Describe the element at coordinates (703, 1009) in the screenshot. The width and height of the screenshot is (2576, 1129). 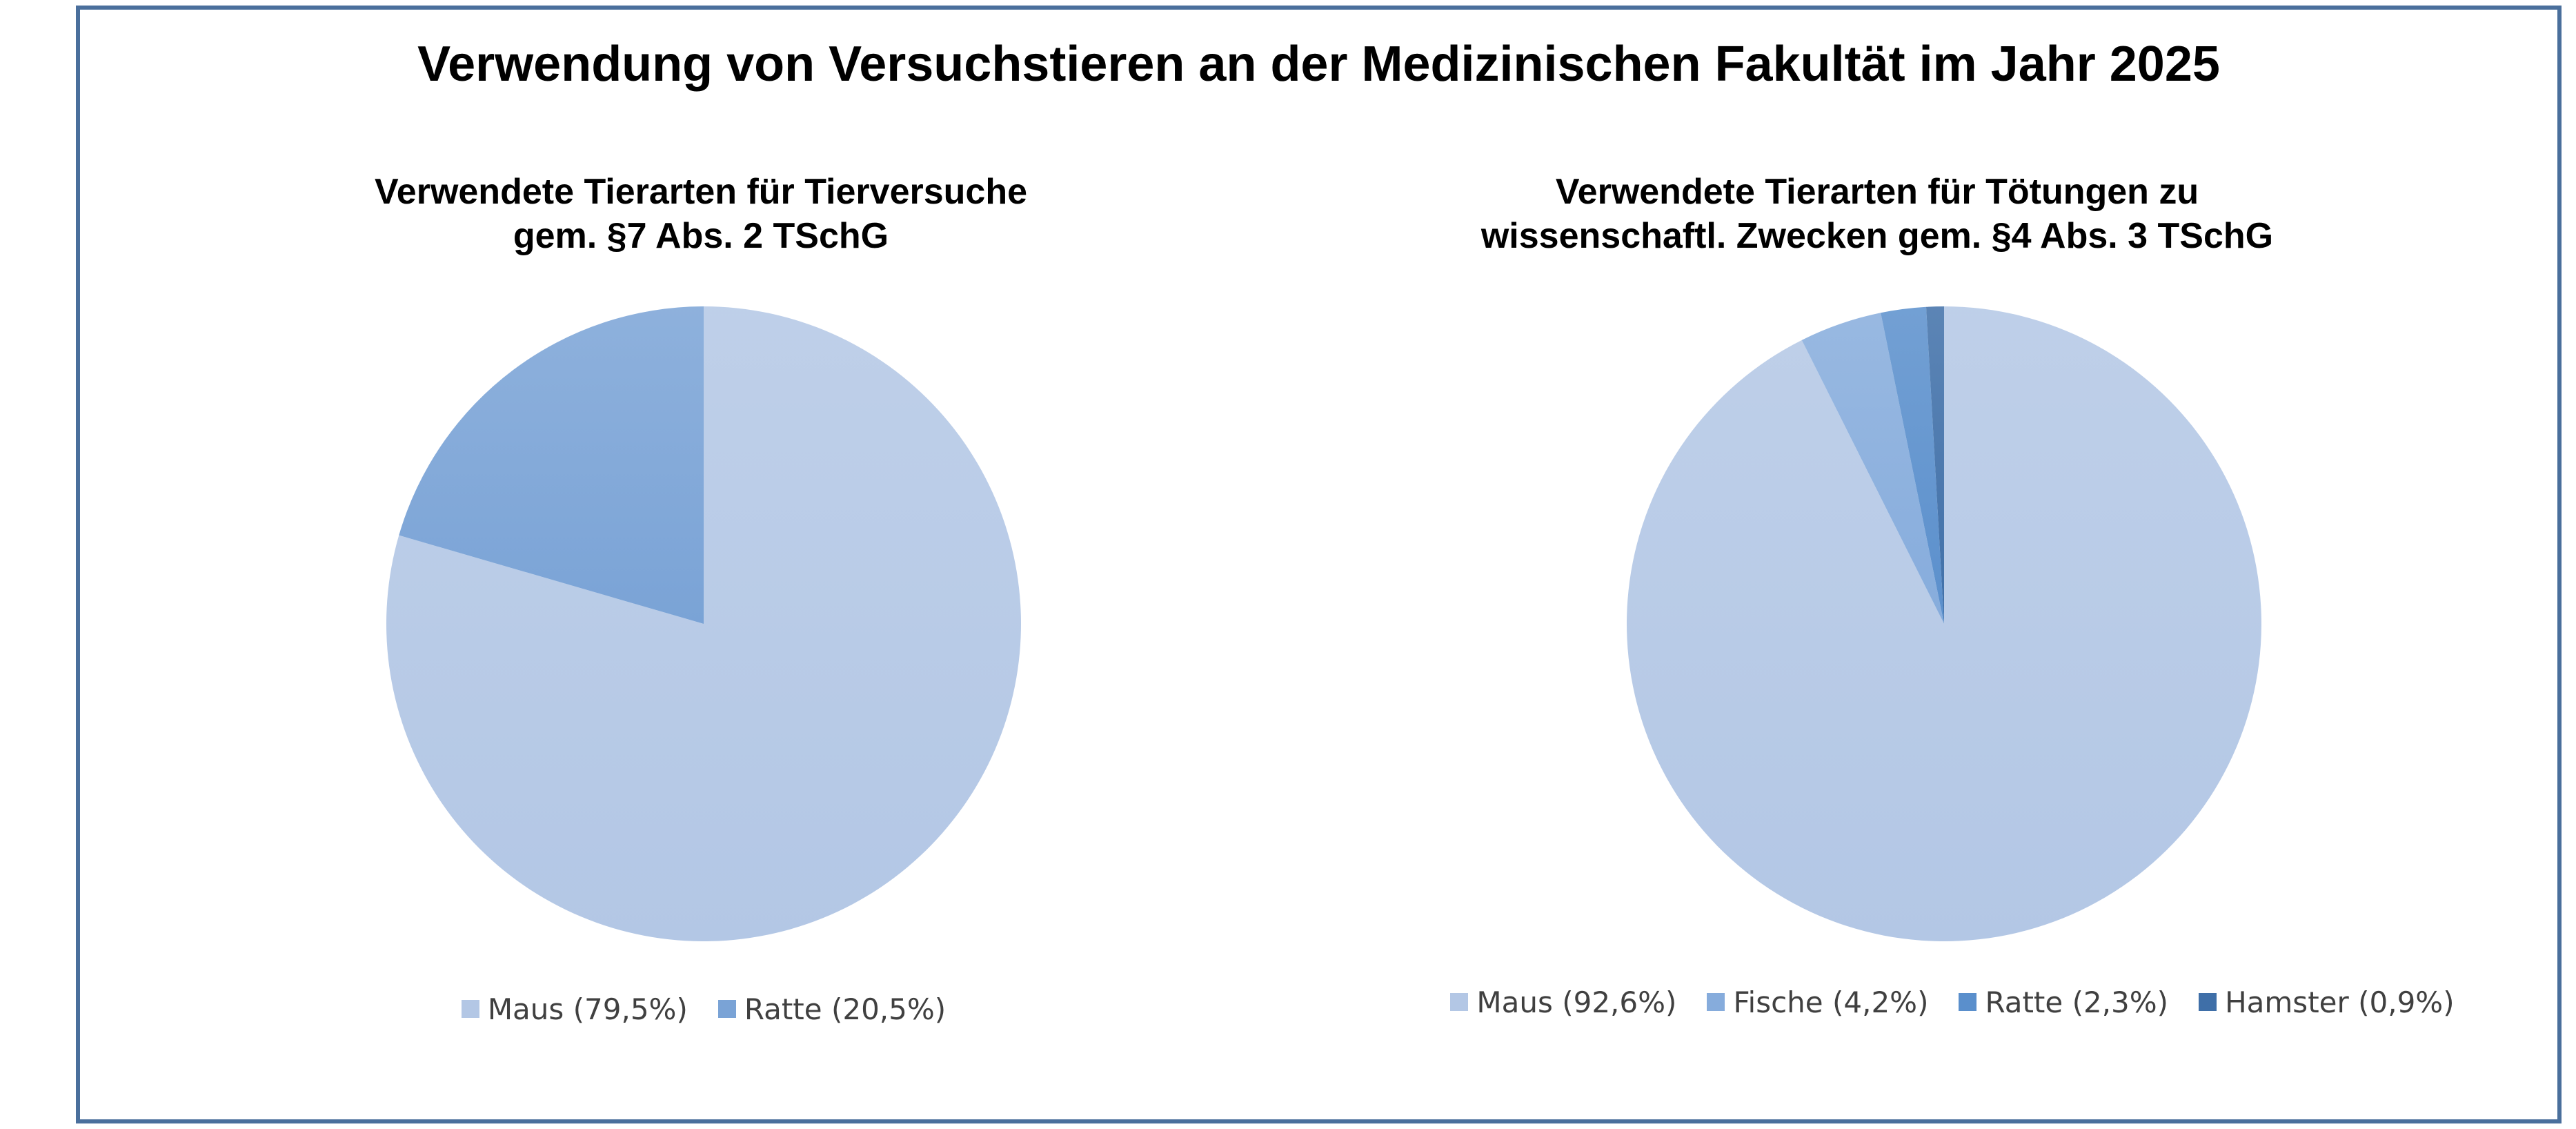
I see `left-chart-legend: Maus (79,5%) Ratte (20,5%)` at that location.